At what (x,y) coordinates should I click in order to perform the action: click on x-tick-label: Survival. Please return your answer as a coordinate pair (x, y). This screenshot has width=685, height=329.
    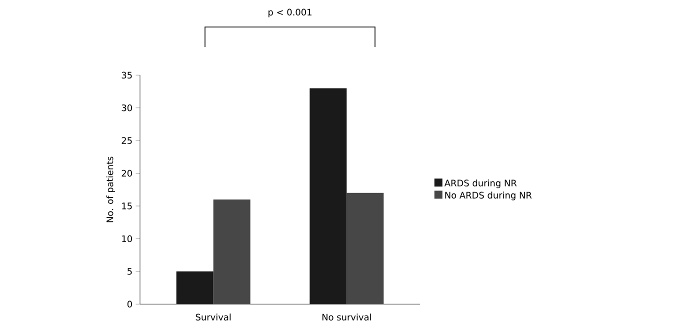
    Looking at the image, I should click on (213, 317).